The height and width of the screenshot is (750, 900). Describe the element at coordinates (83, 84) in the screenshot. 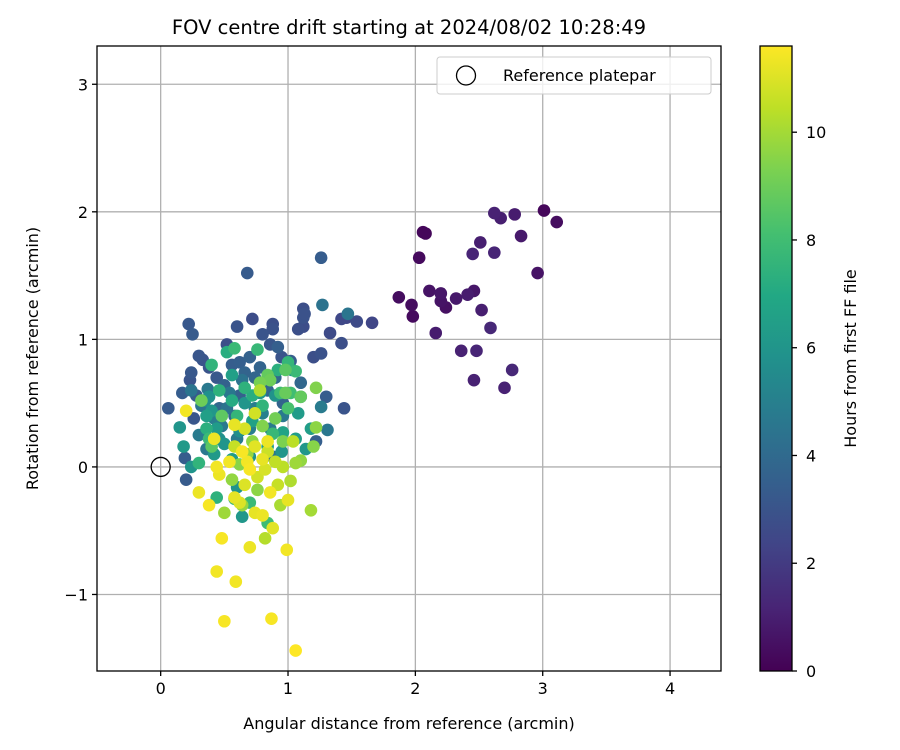

I see `y-tick-label: 3` at that location.